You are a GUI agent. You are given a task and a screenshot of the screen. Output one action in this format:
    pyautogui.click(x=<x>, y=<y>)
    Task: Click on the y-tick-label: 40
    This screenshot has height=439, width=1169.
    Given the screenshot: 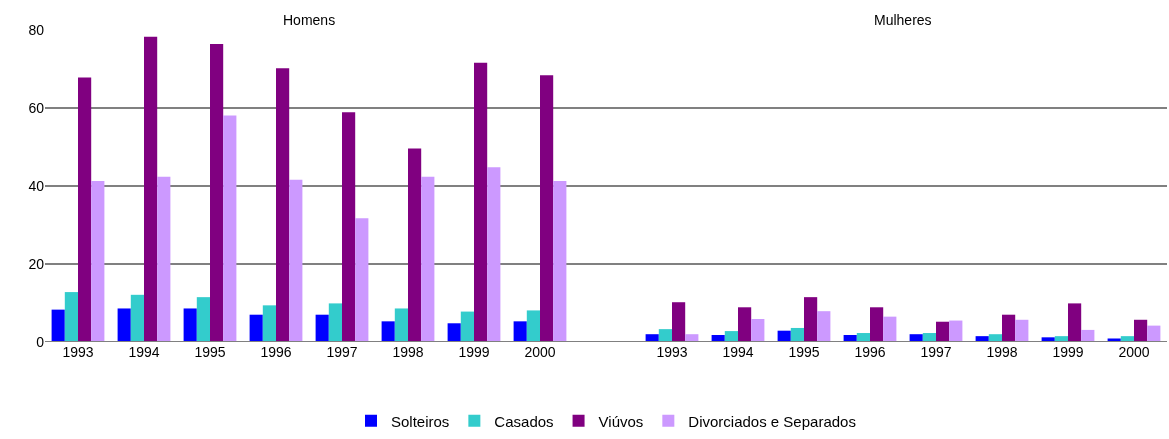 What is the action you would take?
    pyautogui.click(x=36, y=185)
    